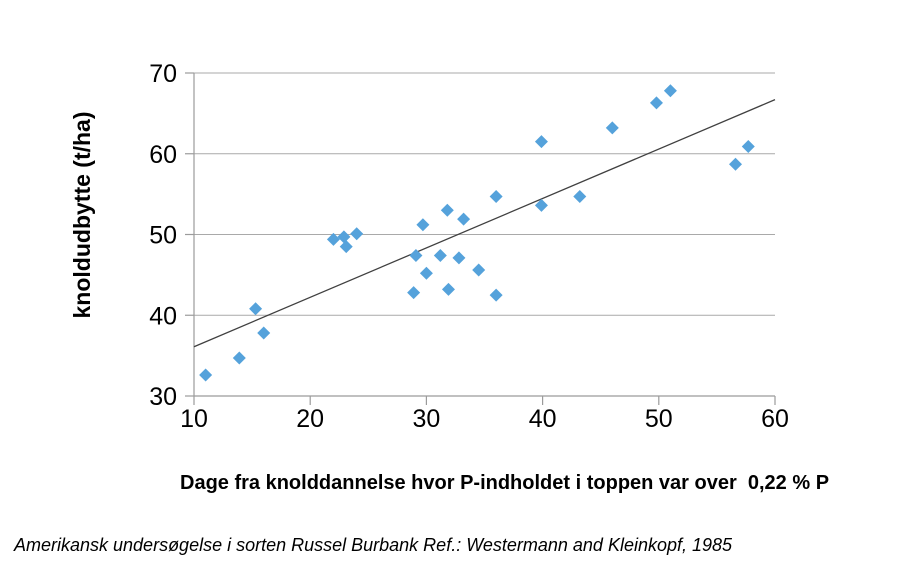  Describe the element at coordinates (163, 316) in the screenshot. I see `y-tick-label-40: 40` at that location.